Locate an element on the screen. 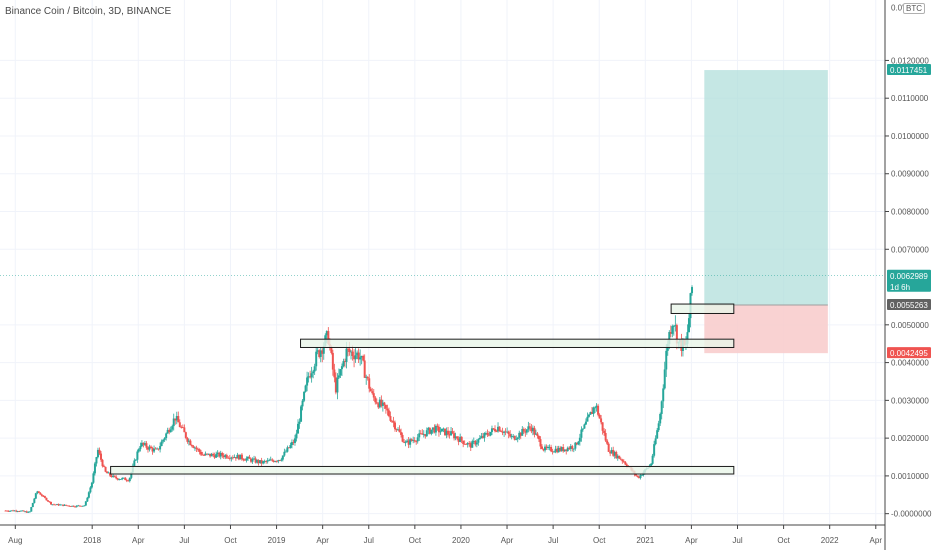  time-tick-label: 2018 is located at coordinates (92, 540).